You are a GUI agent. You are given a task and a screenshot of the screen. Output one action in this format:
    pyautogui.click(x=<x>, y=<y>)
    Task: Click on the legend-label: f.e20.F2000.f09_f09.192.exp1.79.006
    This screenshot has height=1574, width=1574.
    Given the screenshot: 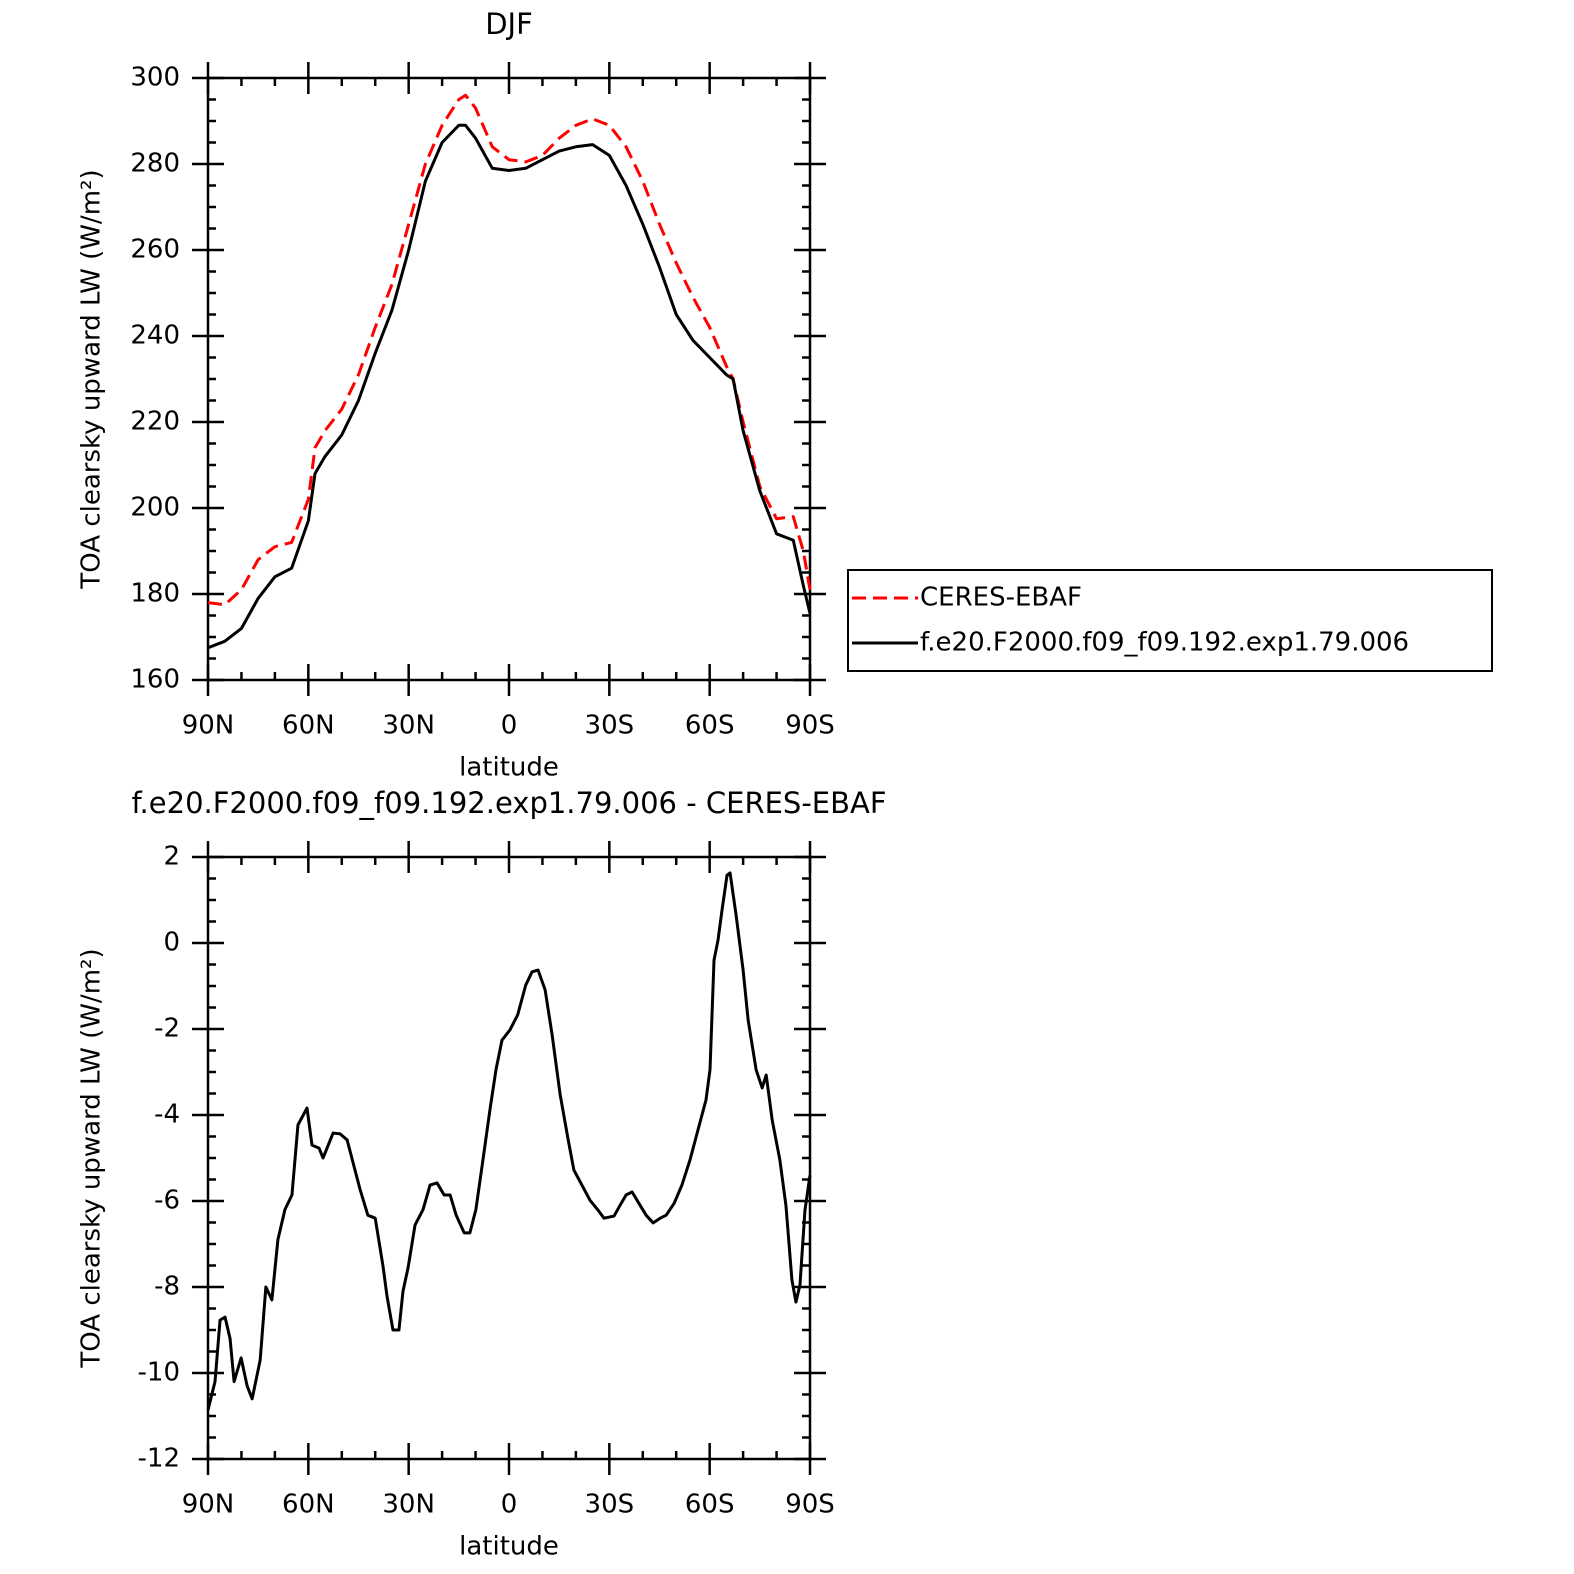 What is the action you would take?
    pyautogui.click(x=1164, y=643)
    